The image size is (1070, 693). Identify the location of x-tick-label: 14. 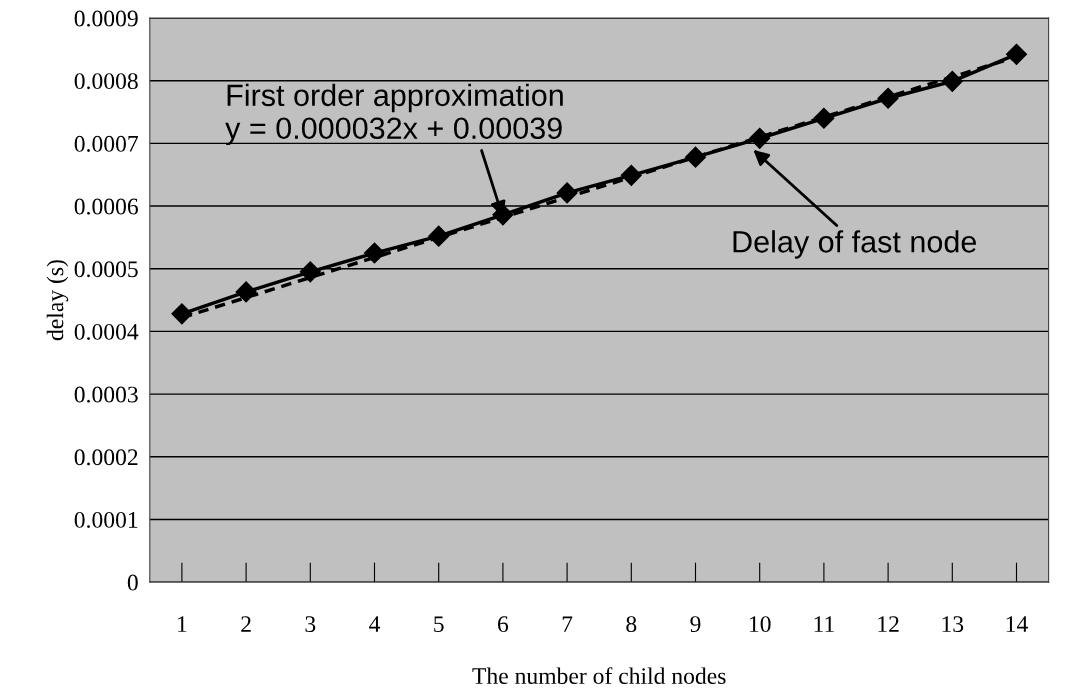
(1017, 624).